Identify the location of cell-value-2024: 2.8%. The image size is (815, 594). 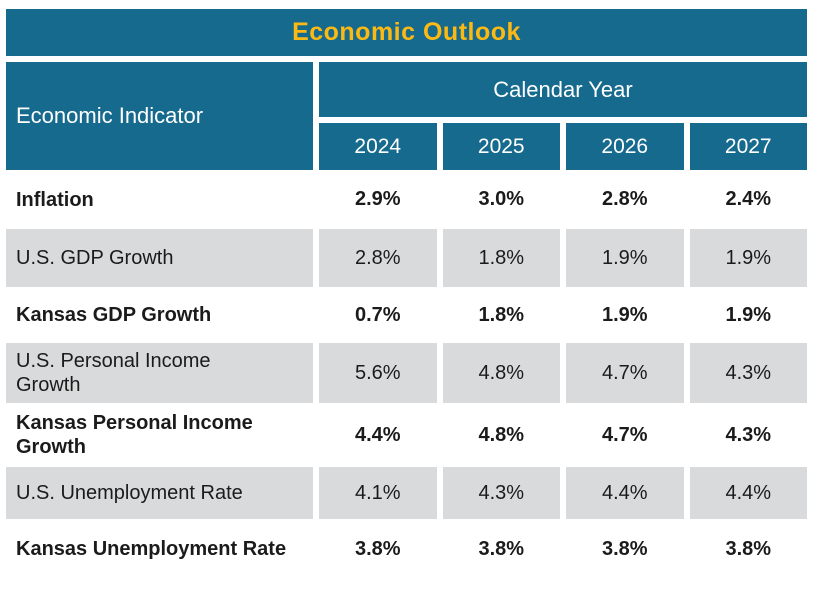
(378, 258).